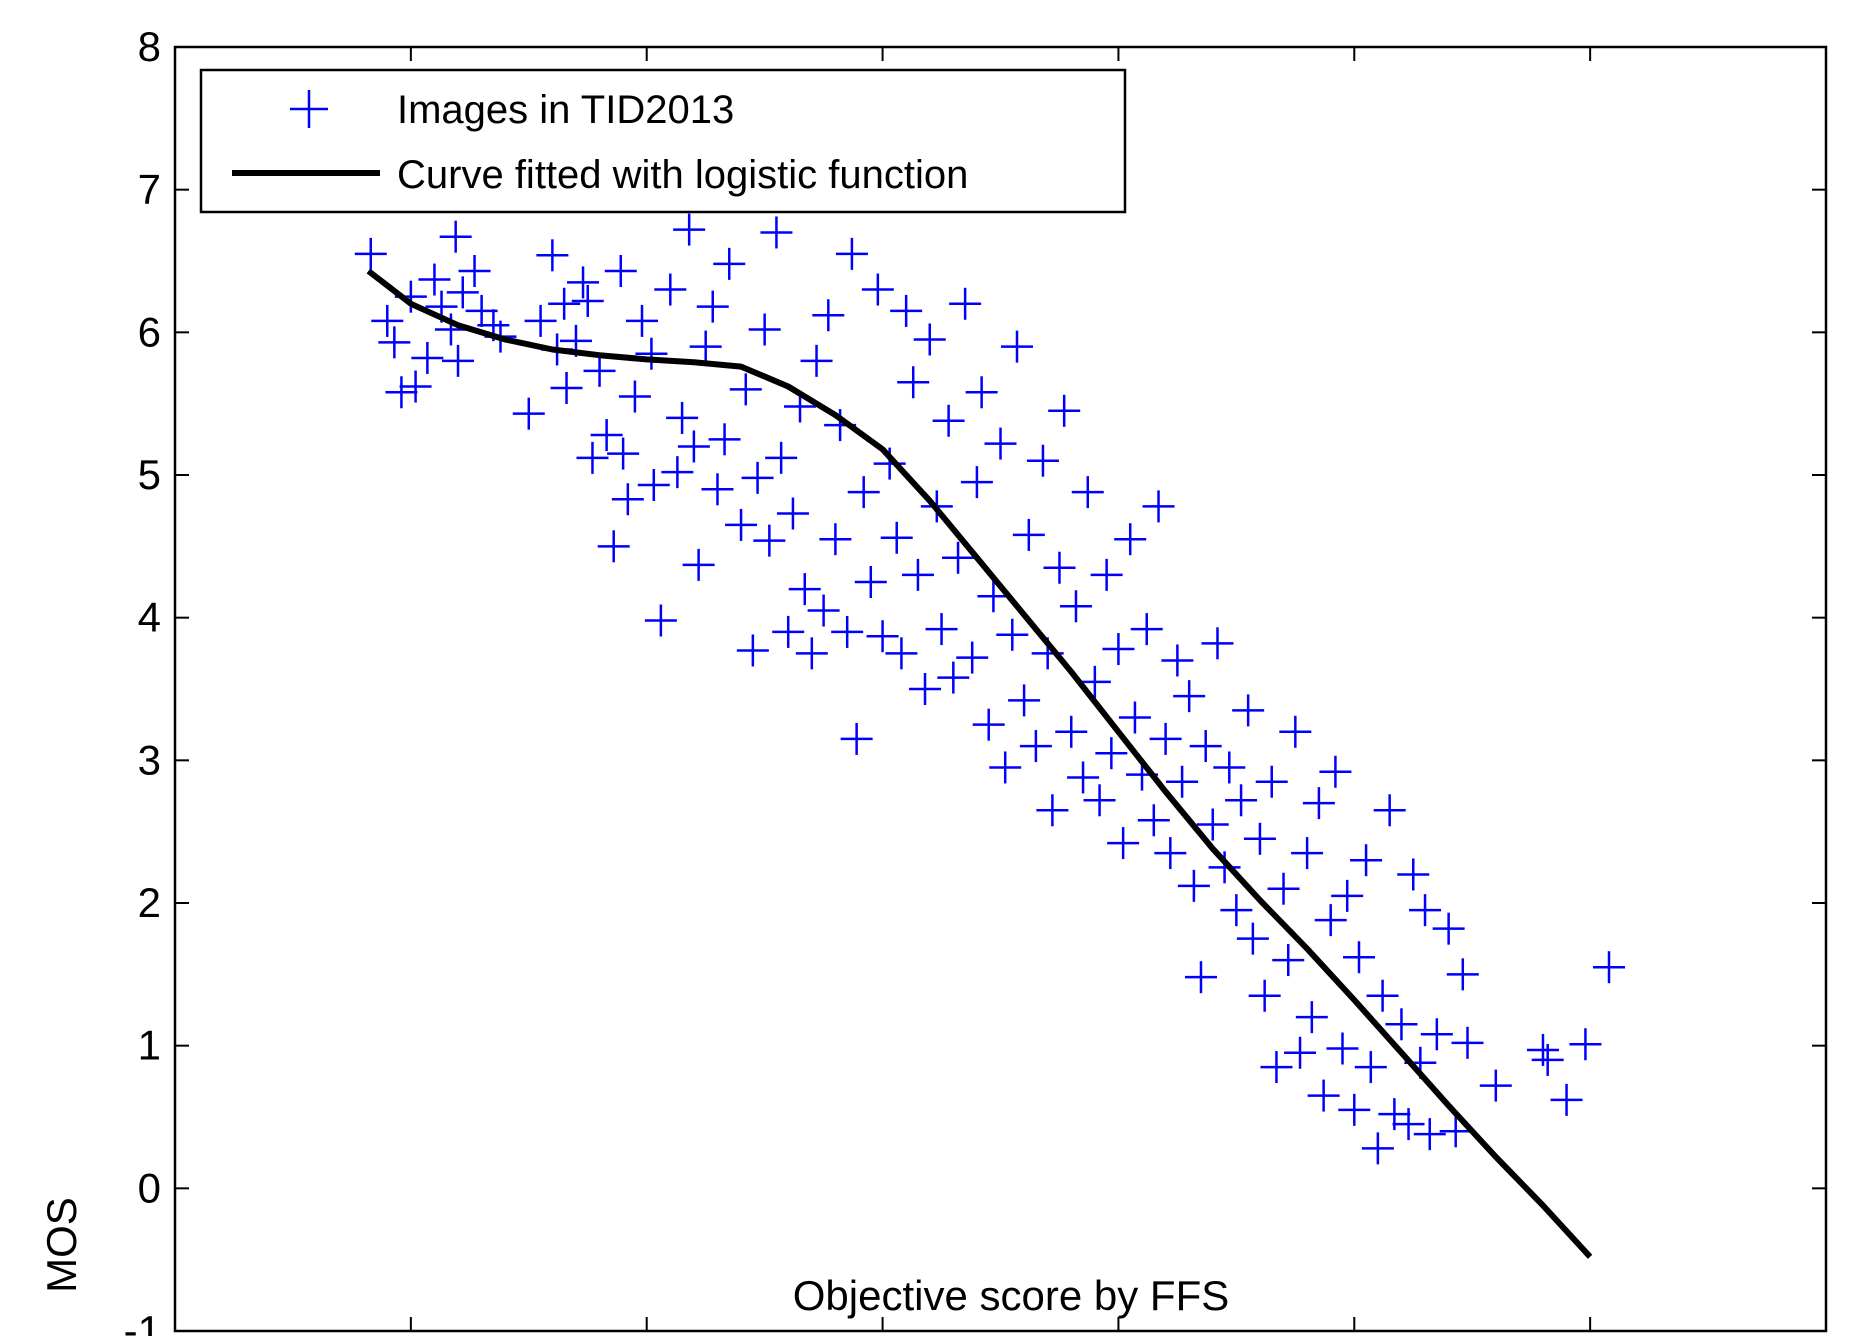 The width and height of the screenshot is (1866, 1341). I want to click on y-tick-label: 7, so click(149, 189).